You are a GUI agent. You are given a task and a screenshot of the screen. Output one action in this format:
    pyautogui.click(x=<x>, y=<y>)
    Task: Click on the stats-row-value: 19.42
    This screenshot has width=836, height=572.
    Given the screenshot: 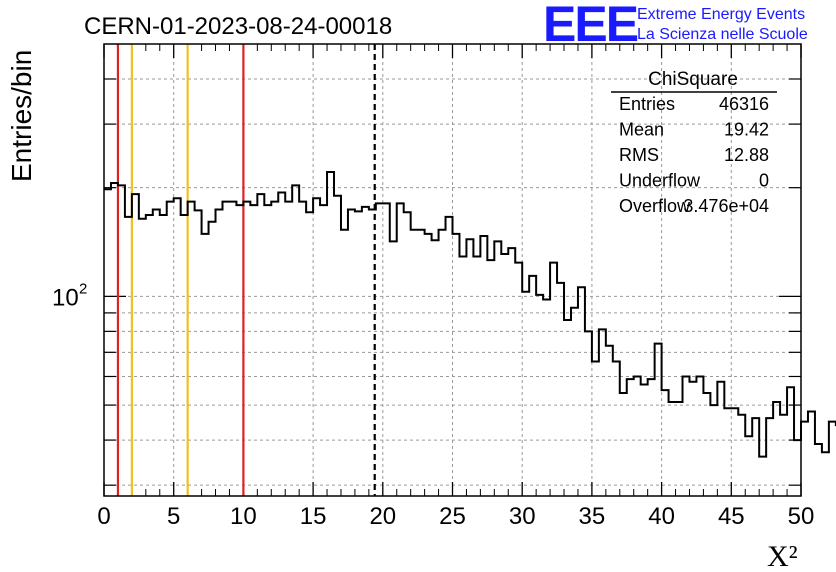 What is the action you would take?
    pyautogui.click(x=746, y=130)
    